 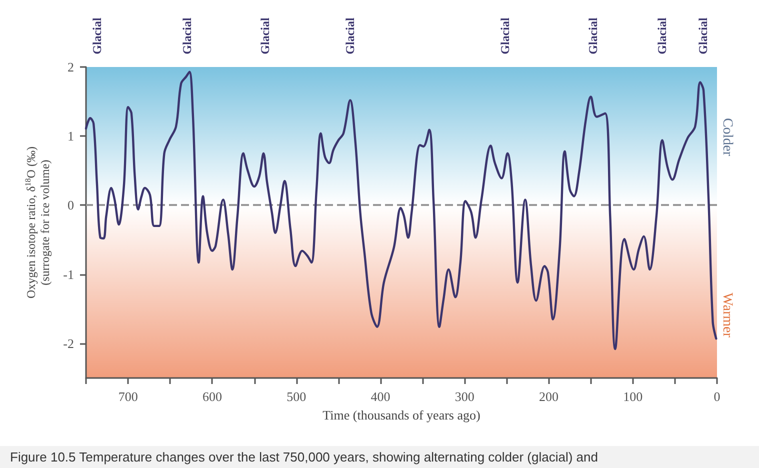 What do you see at coordinates (71, 136) in the screenshot?
I see `y-tick-label: 1` at bounding box center [71, 136].